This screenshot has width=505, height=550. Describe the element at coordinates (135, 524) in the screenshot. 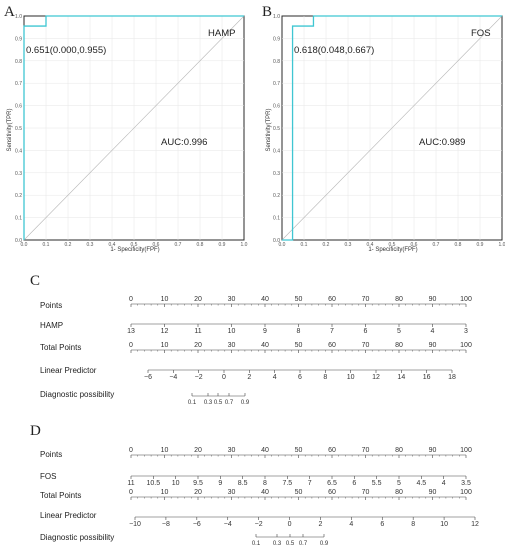

I see `scale-tick-label: −10` at that location.